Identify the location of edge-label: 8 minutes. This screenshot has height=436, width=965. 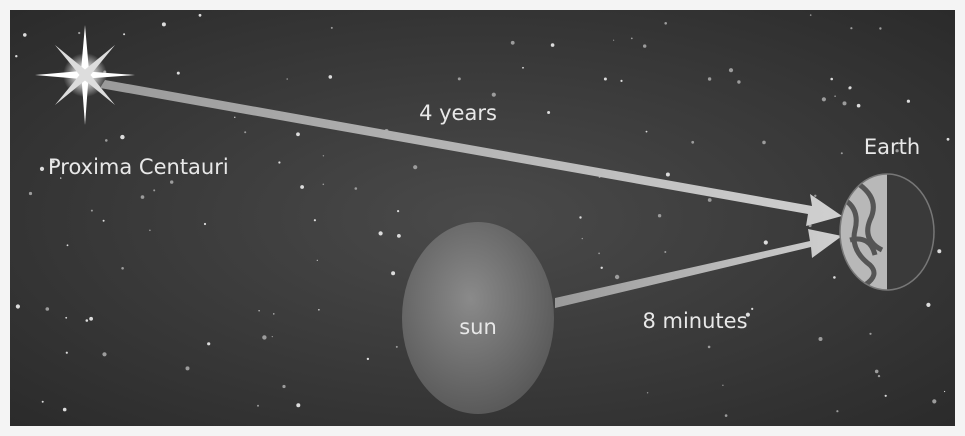
(694, 321).